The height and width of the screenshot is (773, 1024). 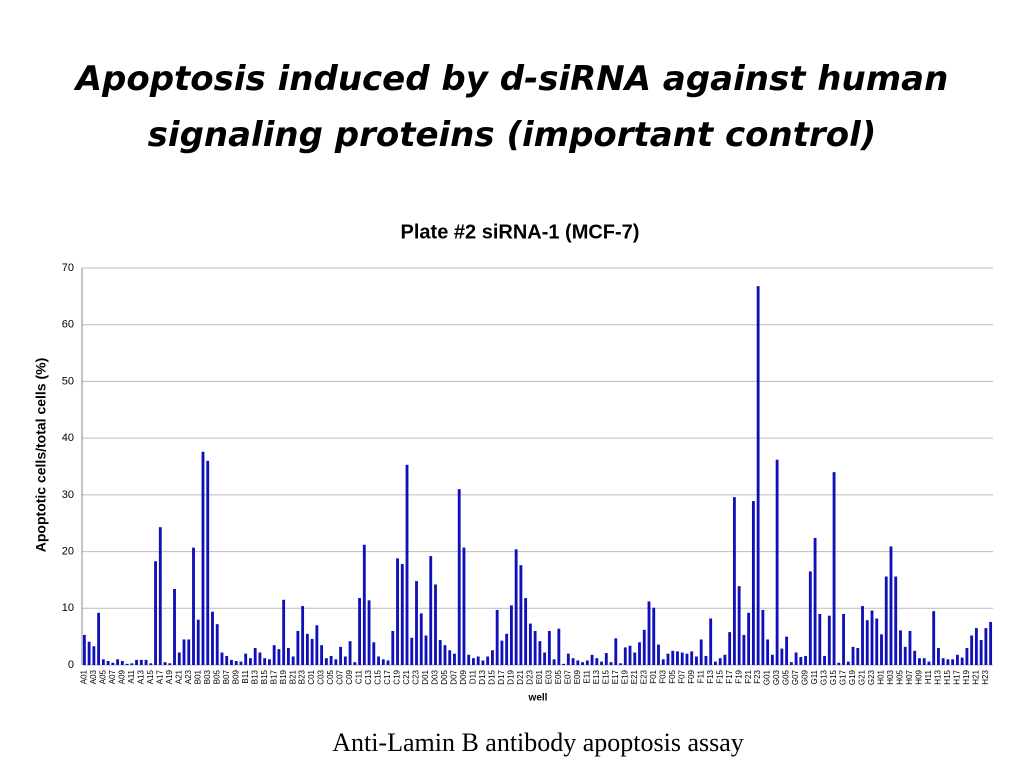 I want to click on x-tick-label: E15, so click(x=605, y=676).